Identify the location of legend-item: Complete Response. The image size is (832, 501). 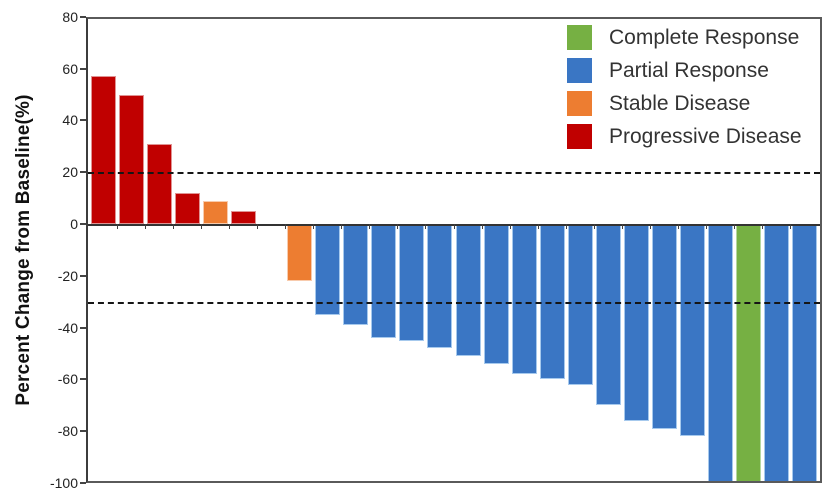
(684, 37).